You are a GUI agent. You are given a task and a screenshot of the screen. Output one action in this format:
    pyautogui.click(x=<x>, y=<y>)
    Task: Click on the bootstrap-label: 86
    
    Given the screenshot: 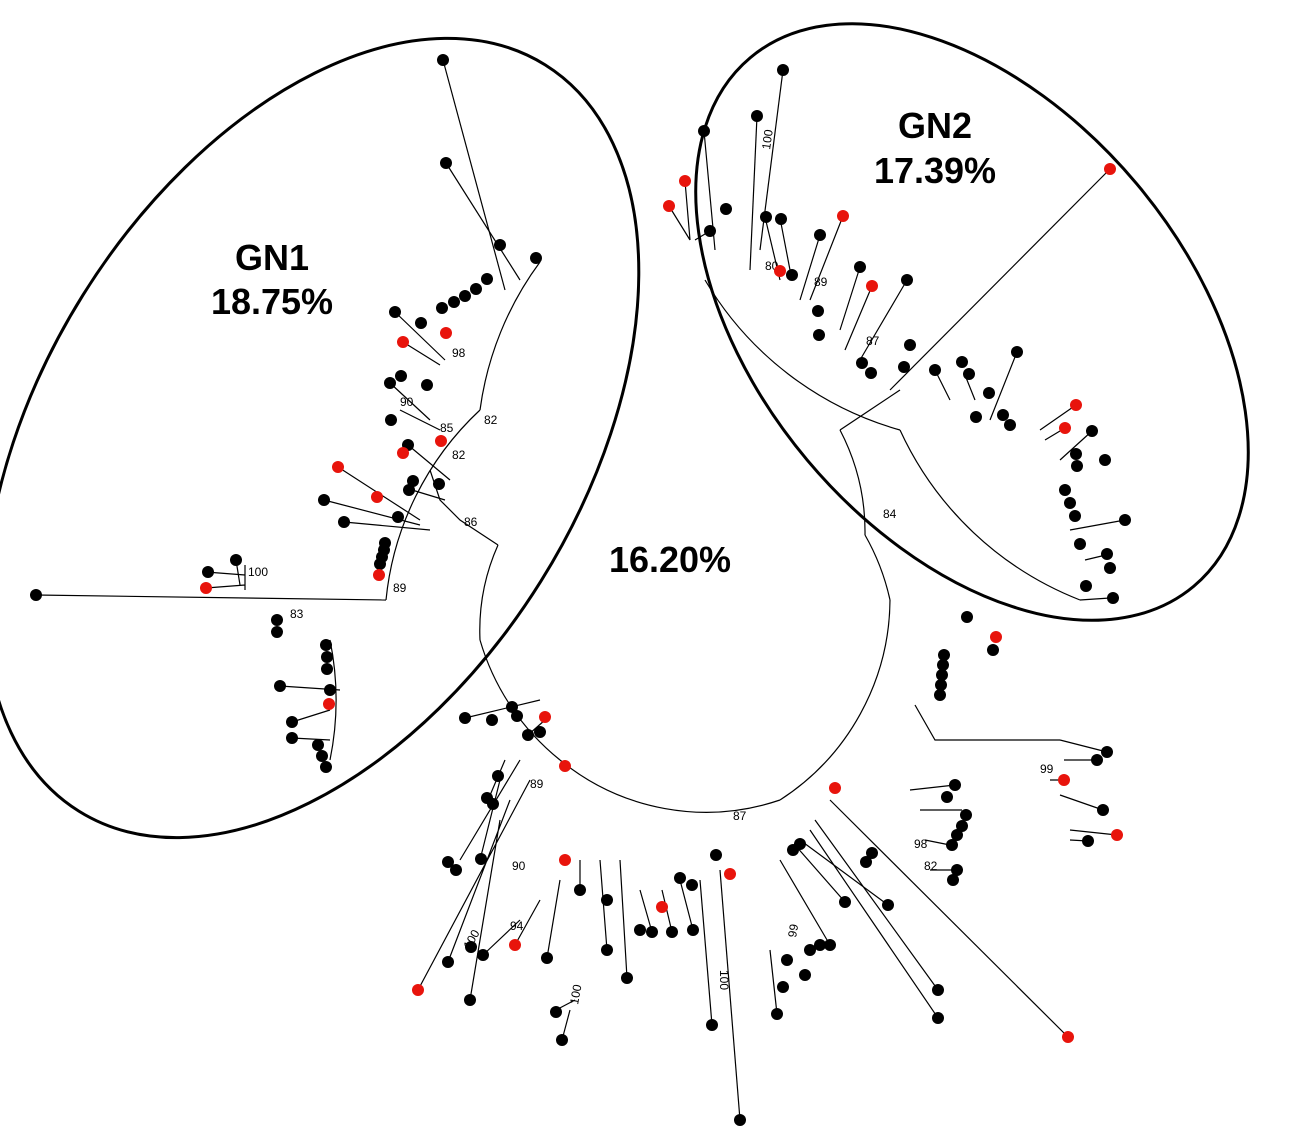 What is the action you would take?
    pyautogui.click(x=471, y=522)
    